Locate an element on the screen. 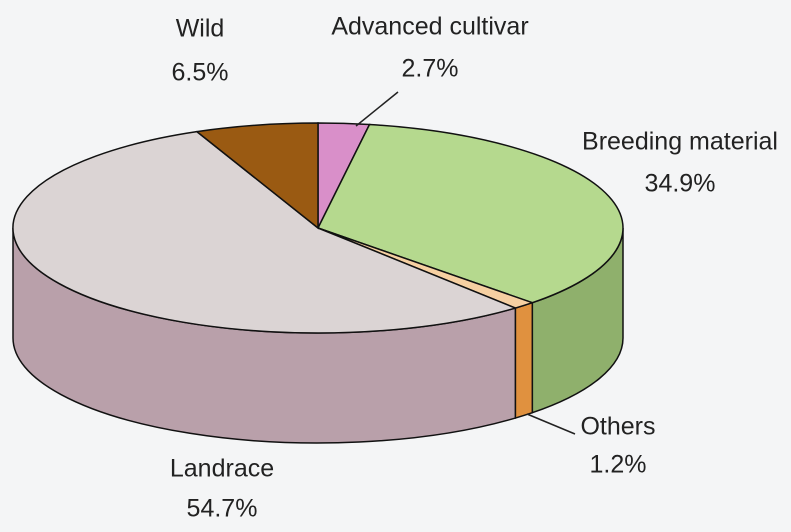  slice-value-label: 54.7% is located at coordinates (222, 509).